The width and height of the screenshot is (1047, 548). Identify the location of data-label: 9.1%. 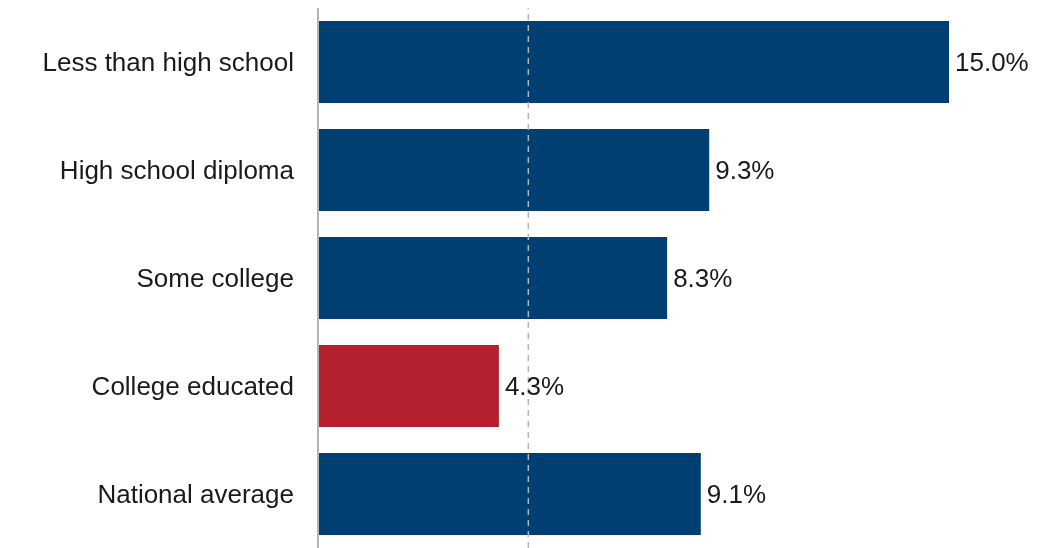
(736, 494).